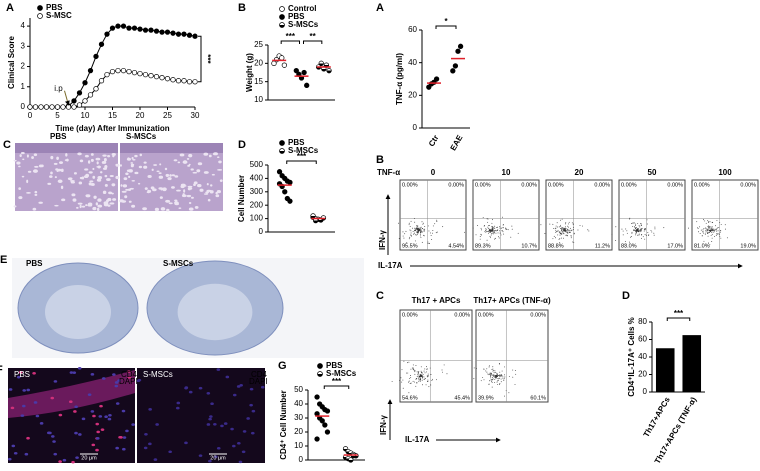 The width and height of the screenshot is (760, 471). Describe the element at coordinates (59, 15) in the screenshot. I see `legend-label: S-MSC` at that location.